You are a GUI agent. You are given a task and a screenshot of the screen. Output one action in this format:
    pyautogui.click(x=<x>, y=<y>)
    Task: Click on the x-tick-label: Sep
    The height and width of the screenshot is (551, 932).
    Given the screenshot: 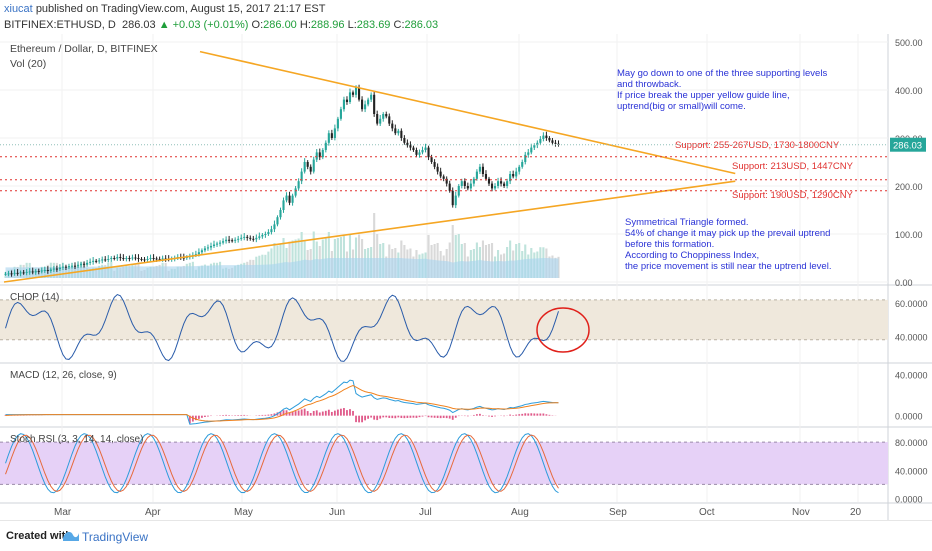 What is the action you would take?
    pyautogui.click(x=618, y=512)
    